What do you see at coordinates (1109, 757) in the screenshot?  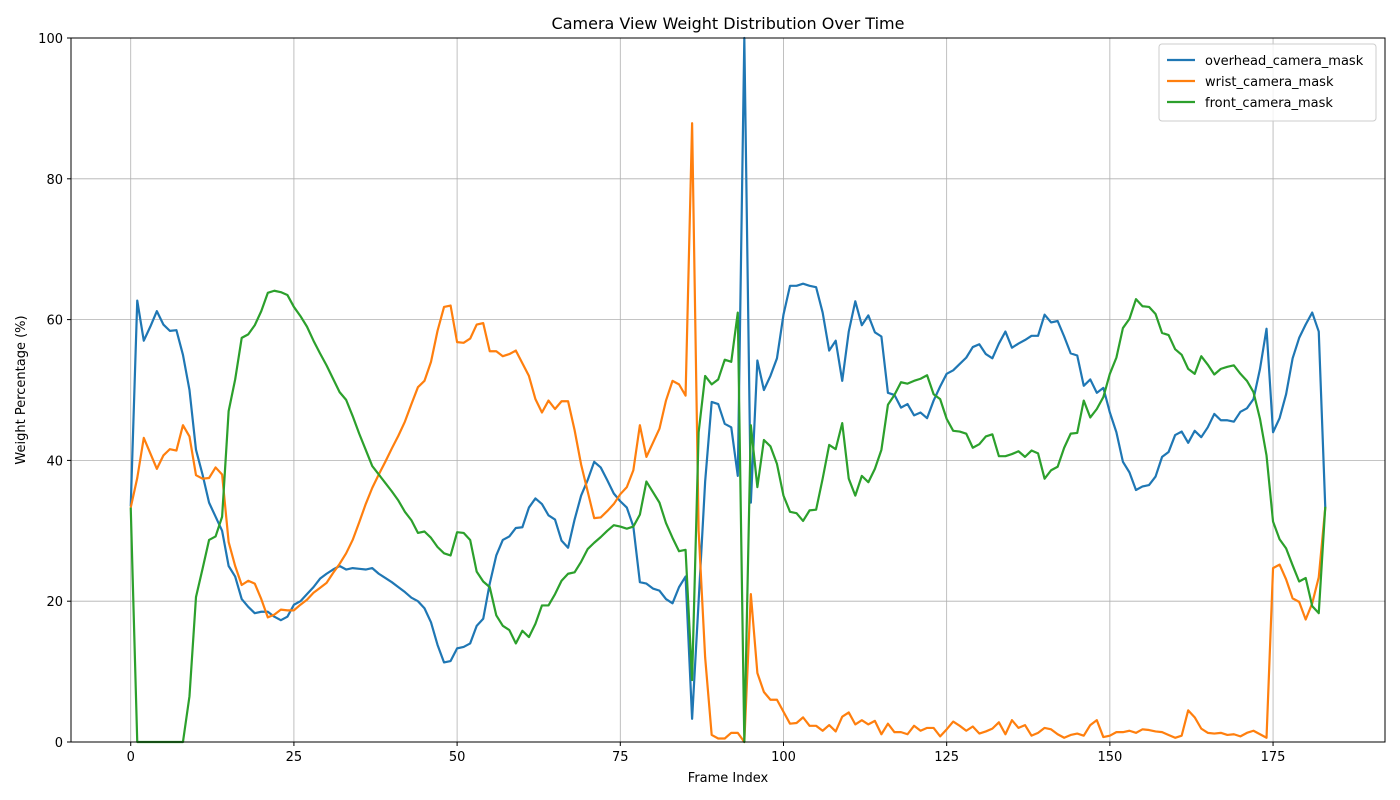 I see `x-tick-label: 150` at bounding box center [1109, 757].